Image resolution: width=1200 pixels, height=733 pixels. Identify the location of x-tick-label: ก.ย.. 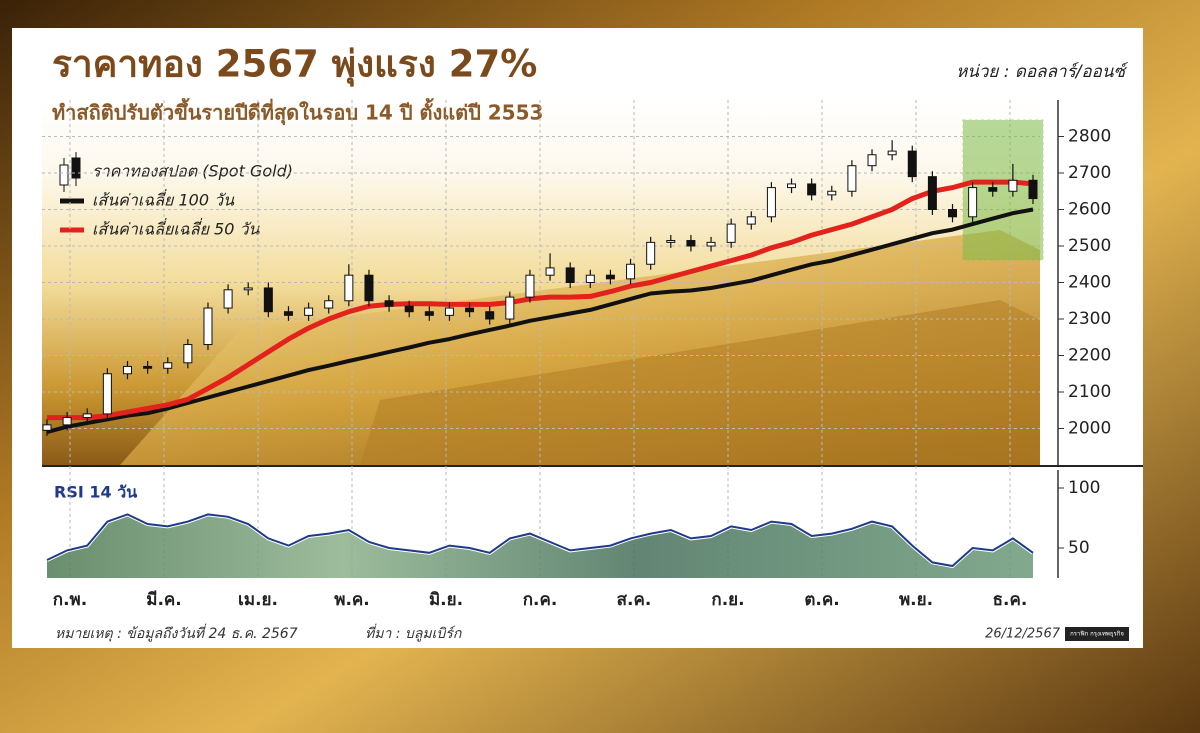
(727, 600).